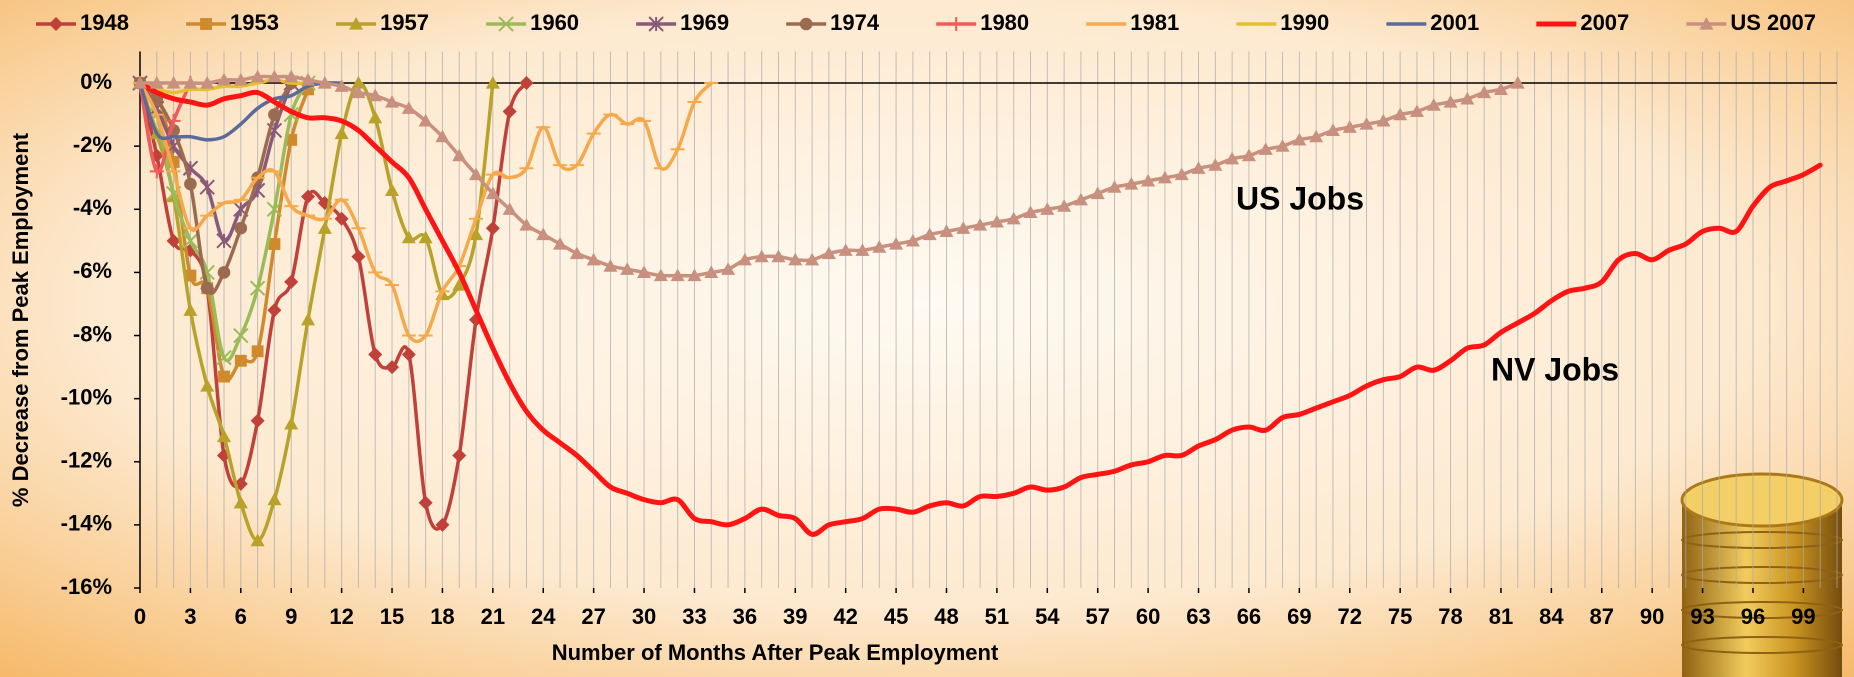  What do you see at coordinates (1604, 22) in the screenshot?
I see `legend-label: 2007` at bounding box center [1604, 22].